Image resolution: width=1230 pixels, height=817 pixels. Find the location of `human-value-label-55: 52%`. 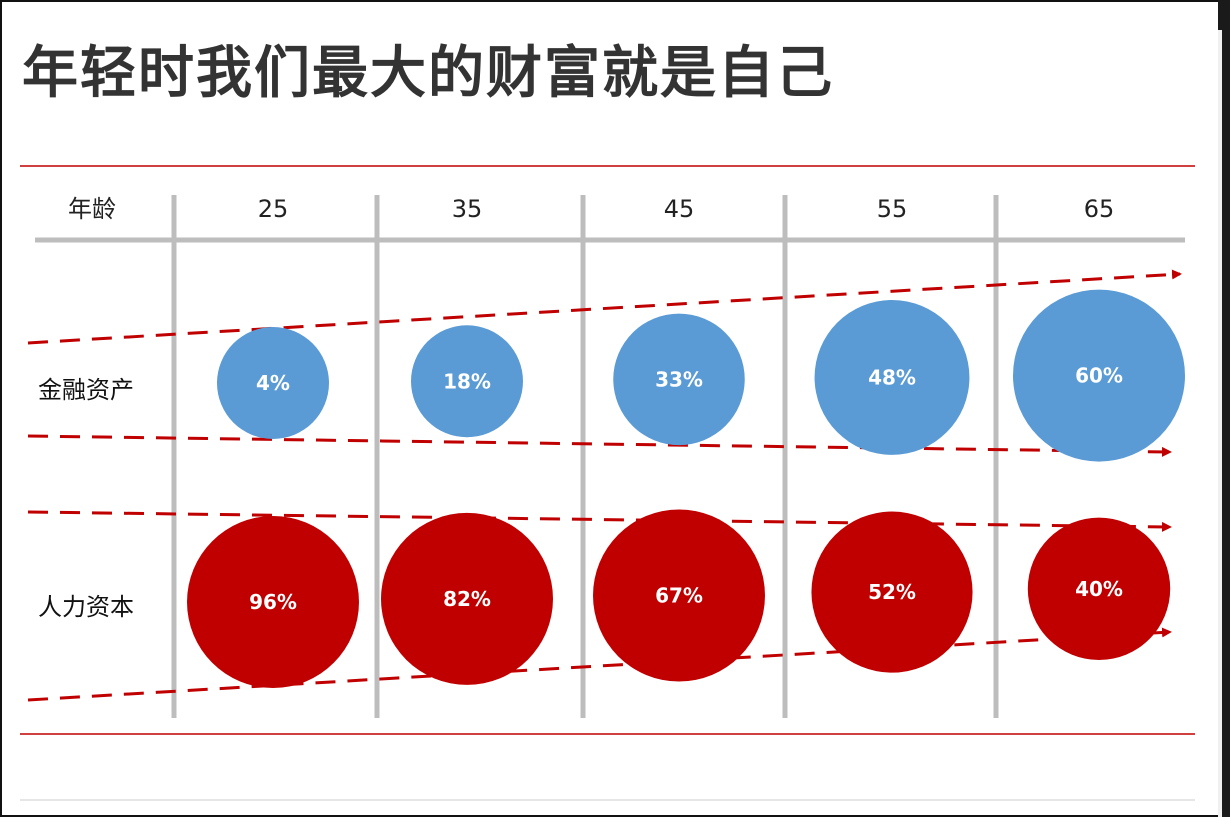

human-value-label-55: 52% is located at coordinates (892, 592).